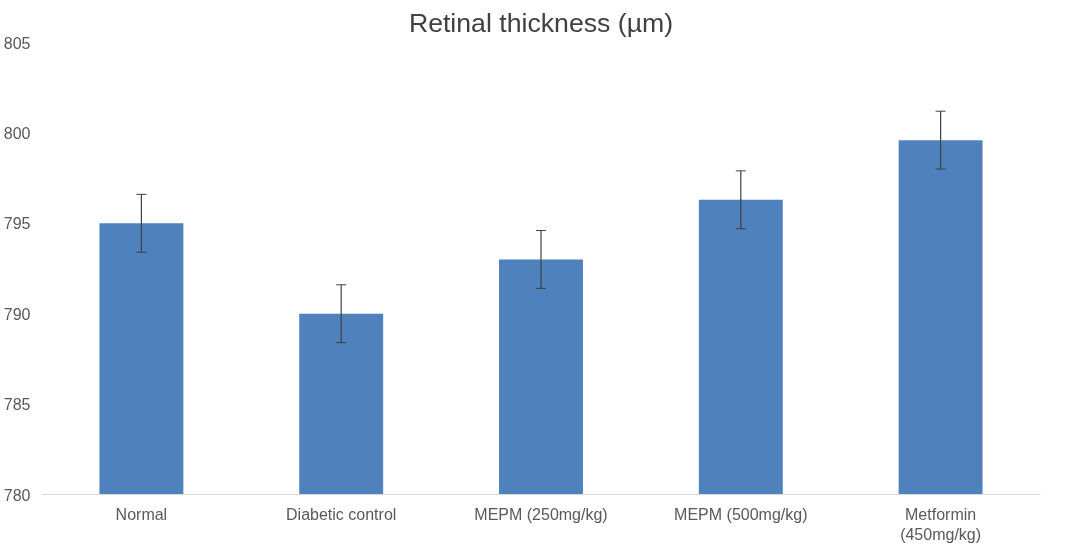 This screenshot has width=1067, height=550. Describe the element at coordinates (141, 514) in the screenshot. I see `x-tick-label: Normal` at that location.